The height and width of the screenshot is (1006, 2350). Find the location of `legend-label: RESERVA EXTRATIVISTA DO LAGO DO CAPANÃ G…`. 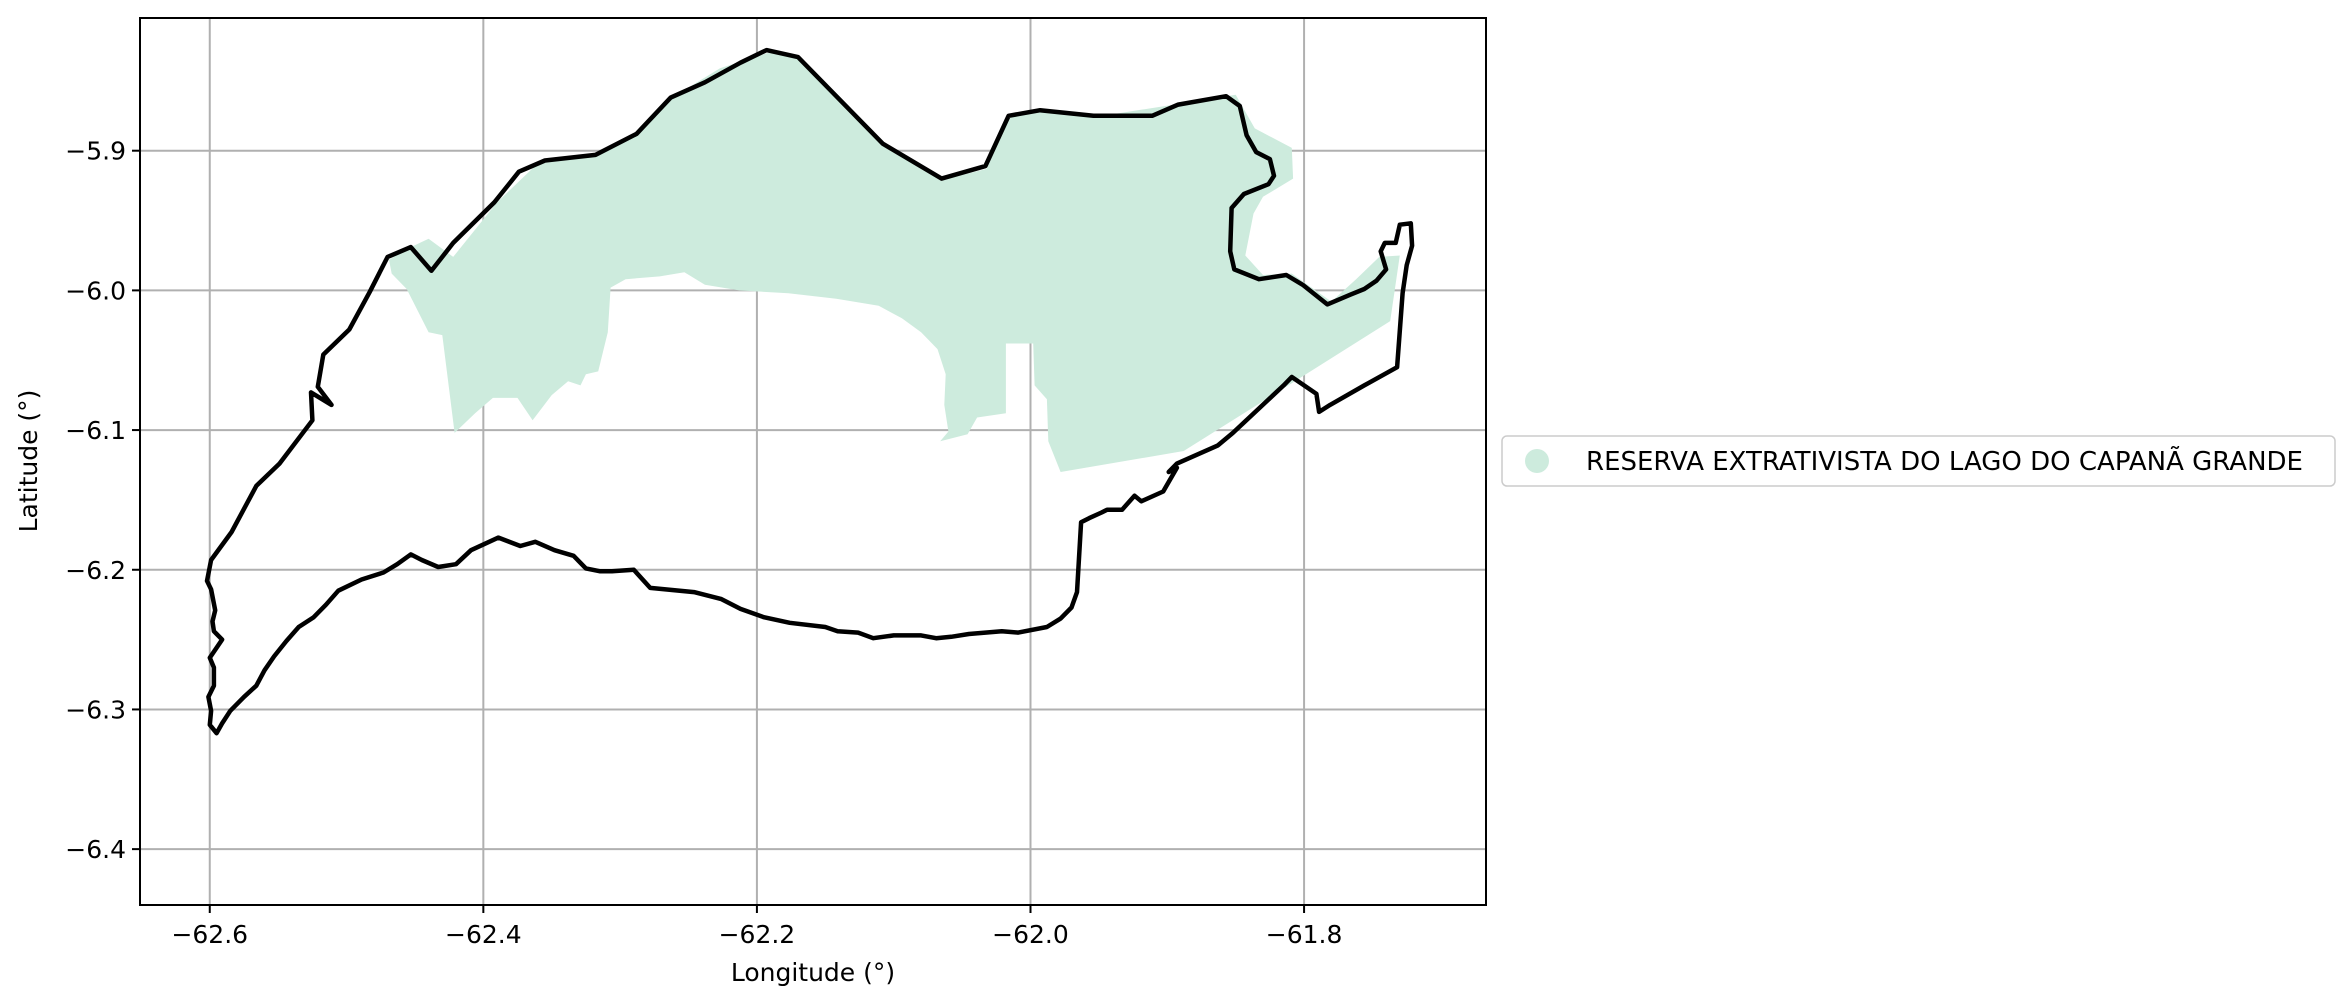

legend-label: RESERVA EXTRATIVISTA DO LAGO DO CAPANÃ G… is located at coordinates (1944, 461).